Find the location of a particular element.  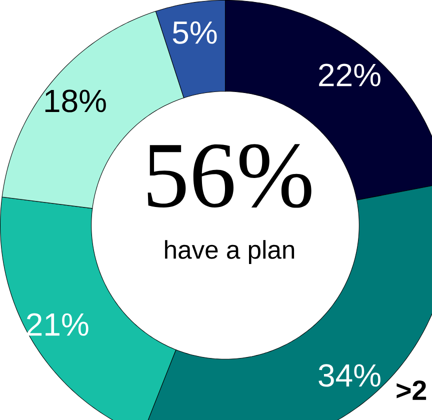

text: >2 is located at coordinates (411, 390).